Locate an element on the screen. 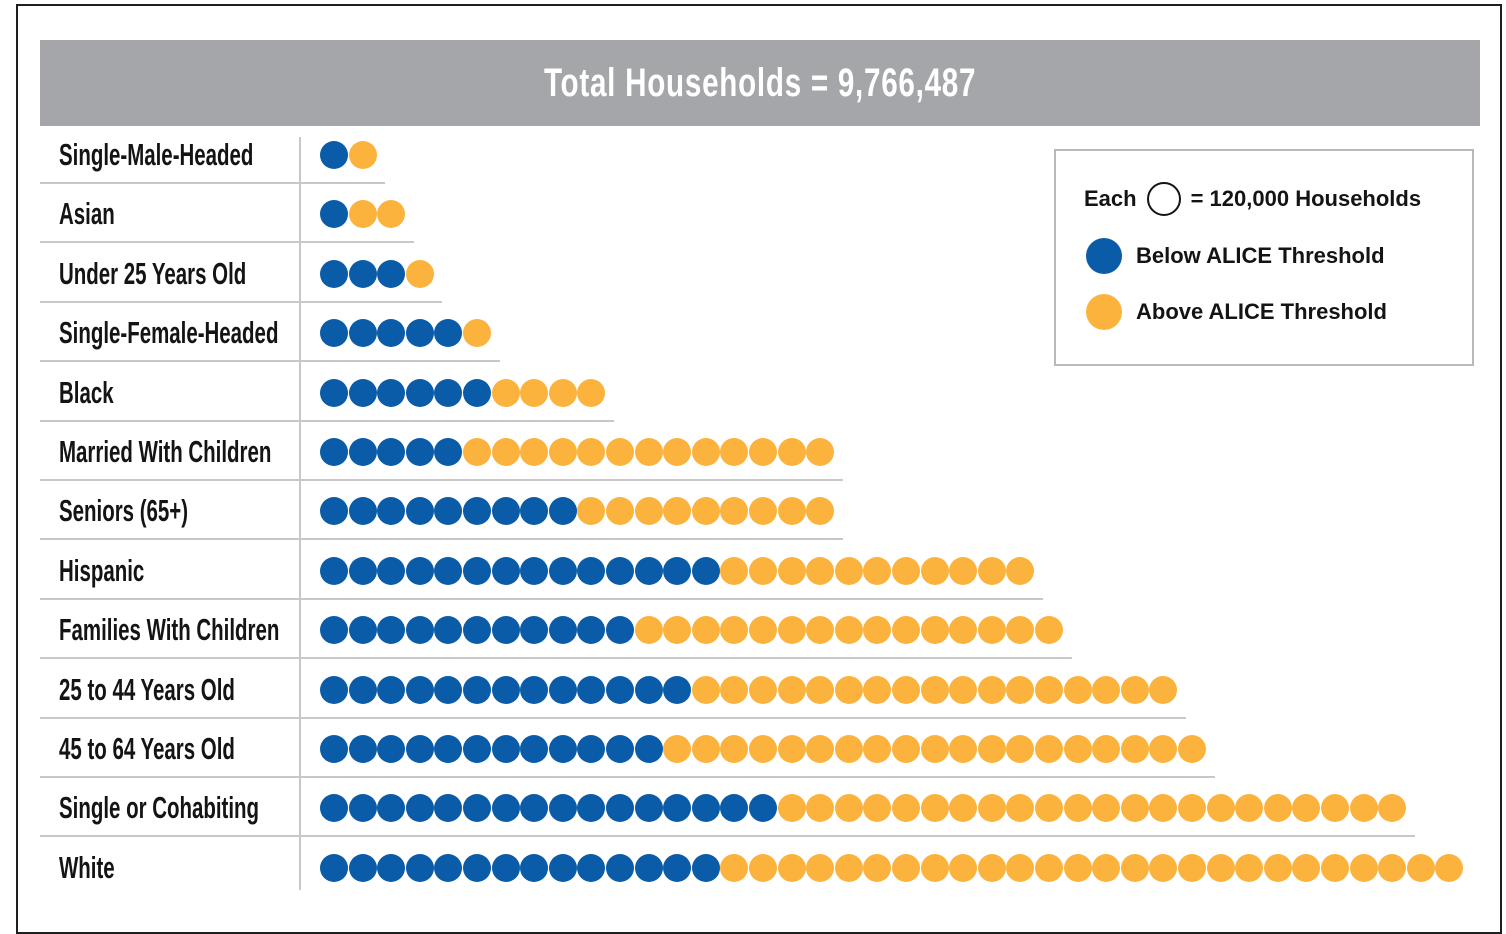 The image size is (1506, 934). category-row: 25 to 44 Years Old is located at coordinates (760, 689).